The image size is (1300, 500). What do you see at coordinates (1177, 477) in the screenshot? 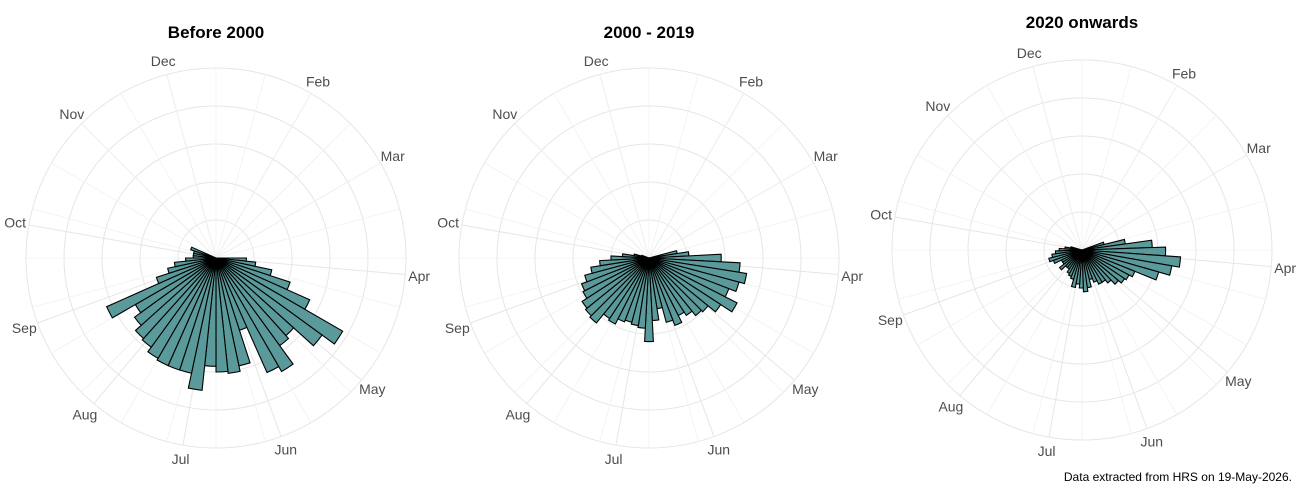
I see `data-source-caption: Data extracted from HRS on 19-May-2026.` at bounding box center [1177, 477].